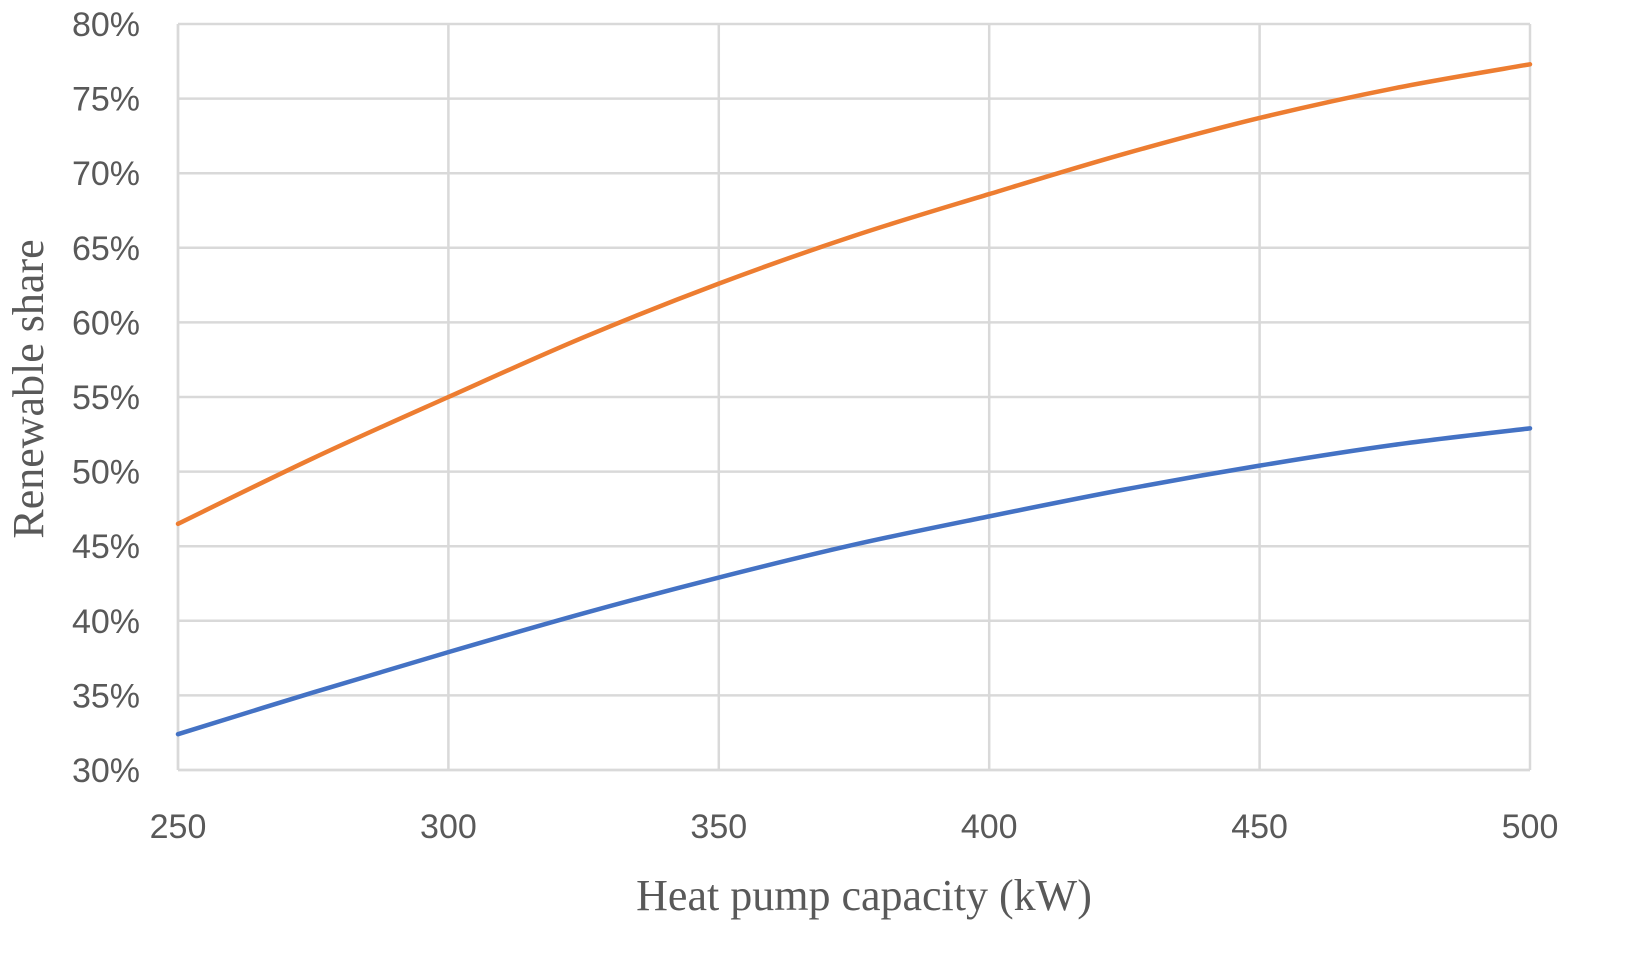 This screenshot has width=1649, height=973. I want to click on x-tick-label: 350, so click(718, 827).